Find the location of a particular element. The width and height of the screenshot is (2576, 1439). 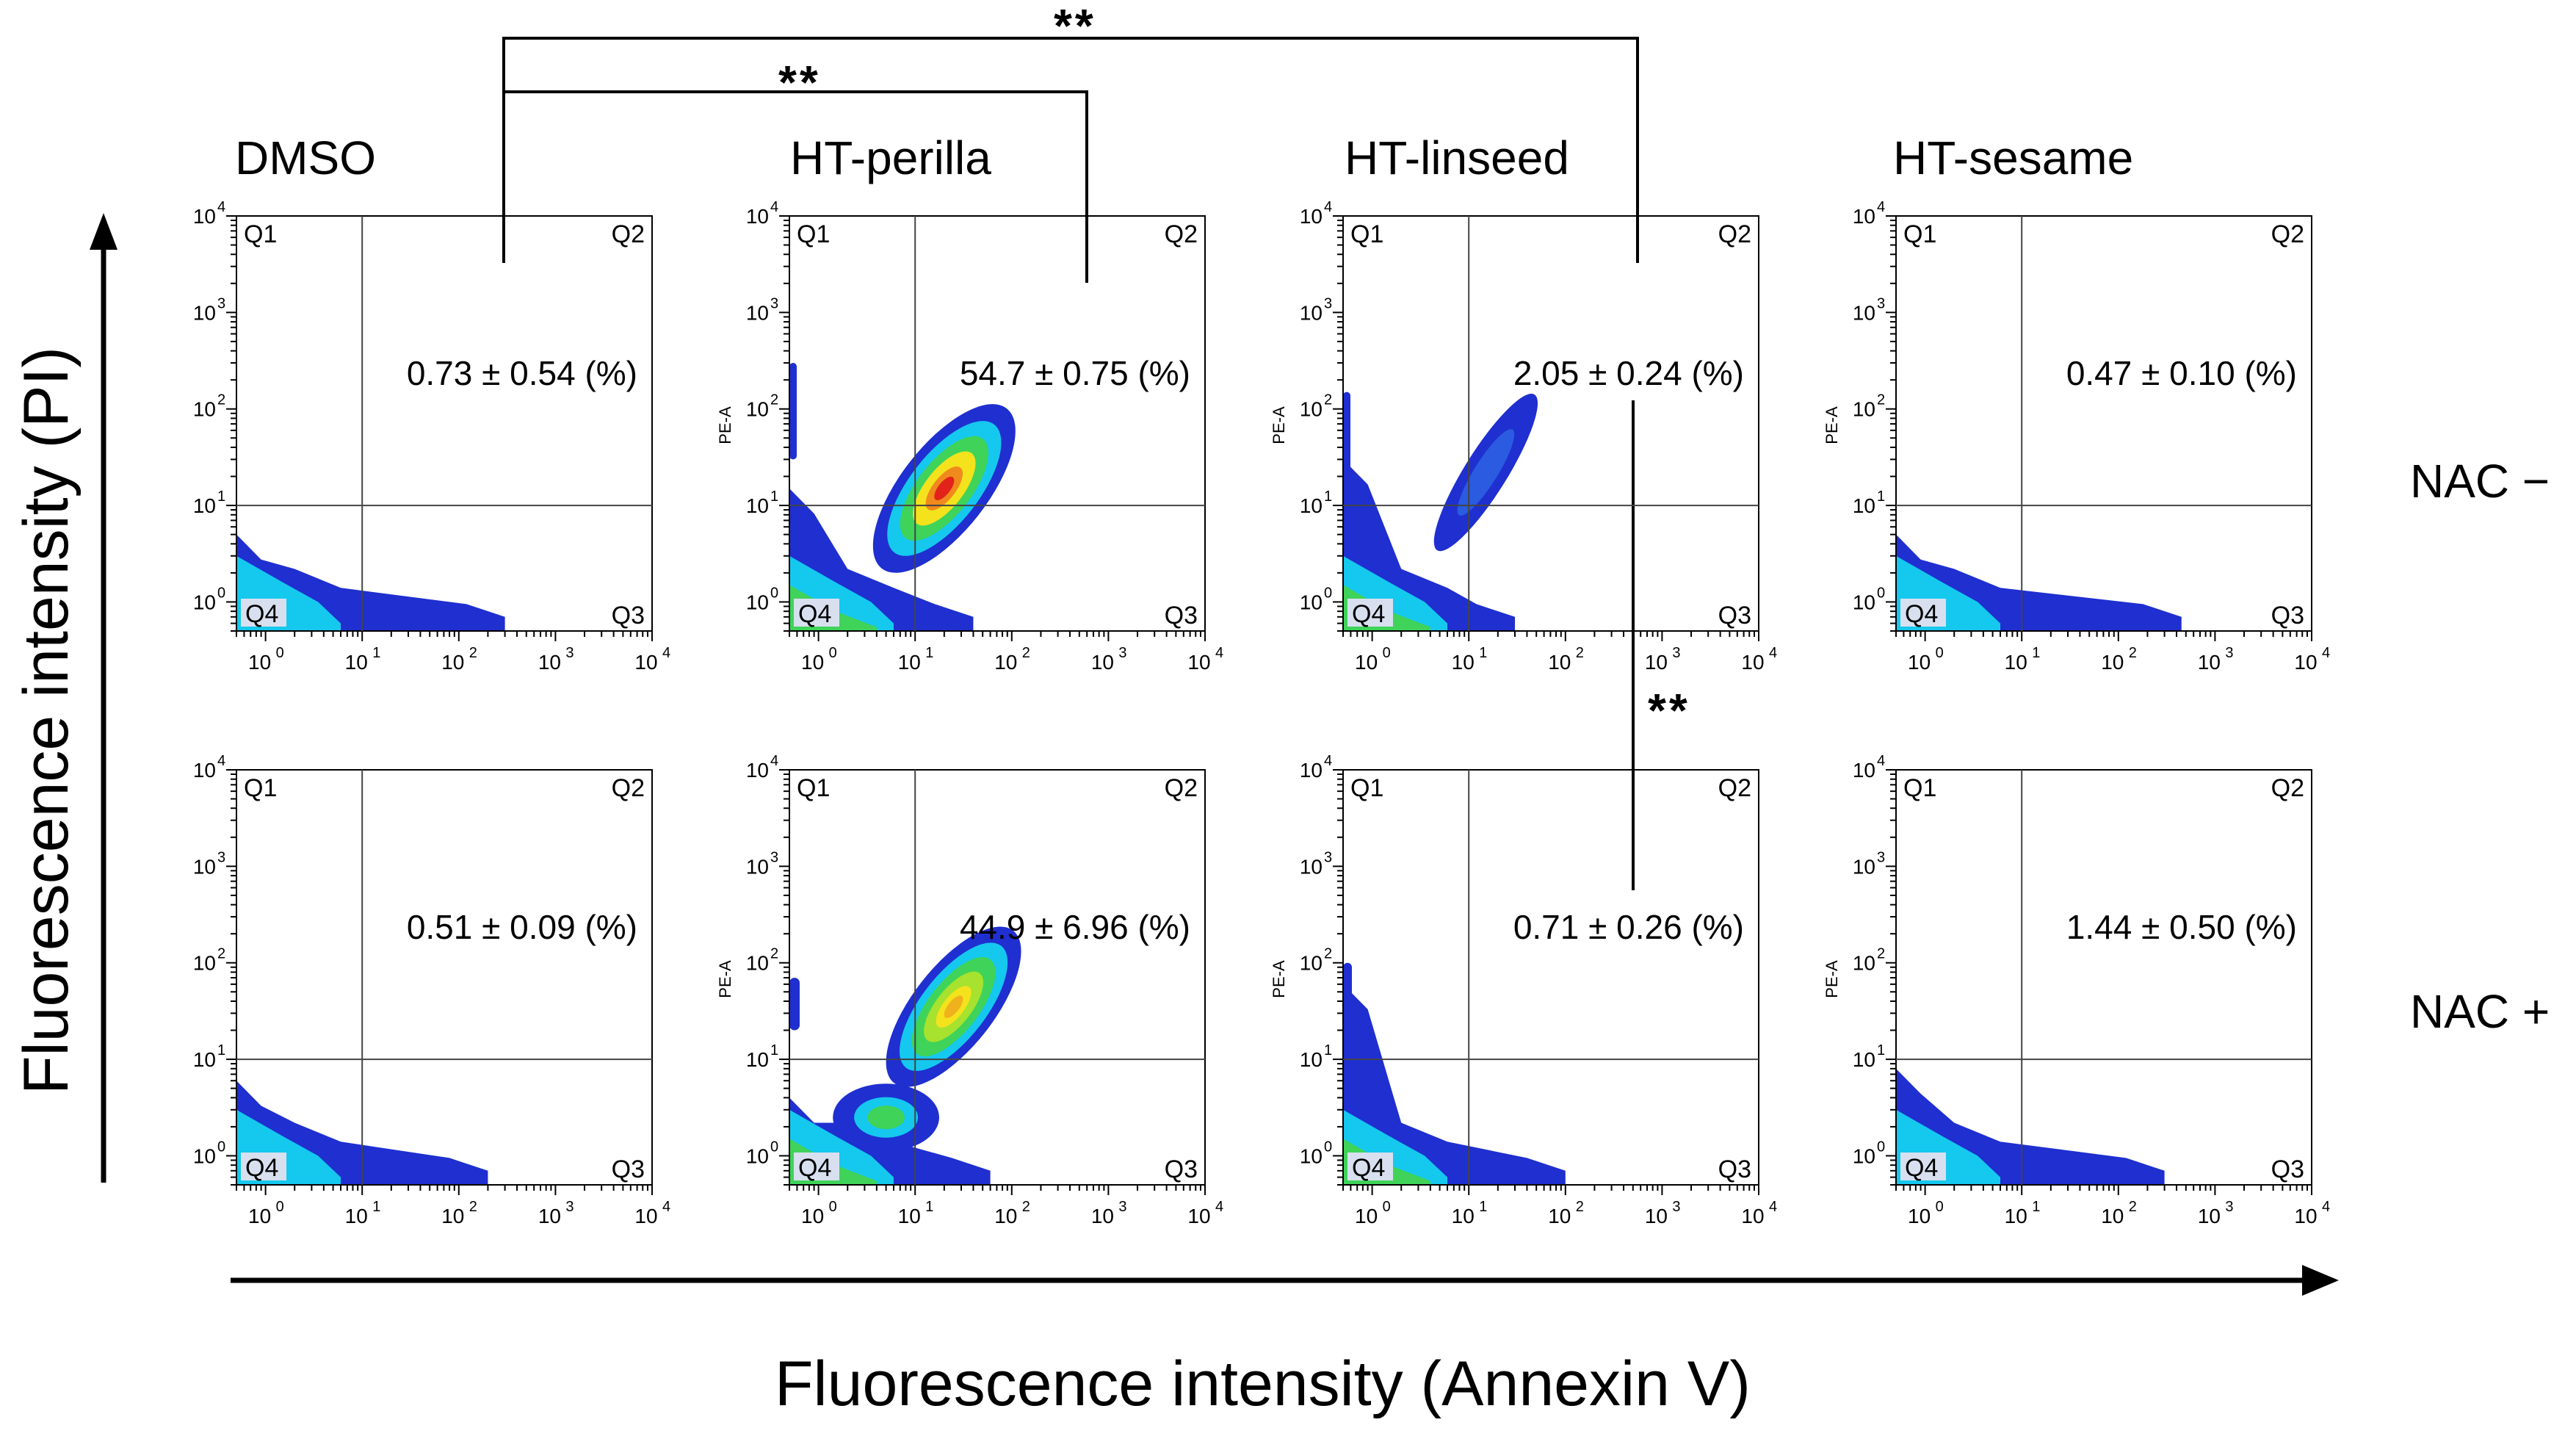

panel-dmso-nac-minus-y-tick-exponent: 0 is located at coordinates (221, 593).